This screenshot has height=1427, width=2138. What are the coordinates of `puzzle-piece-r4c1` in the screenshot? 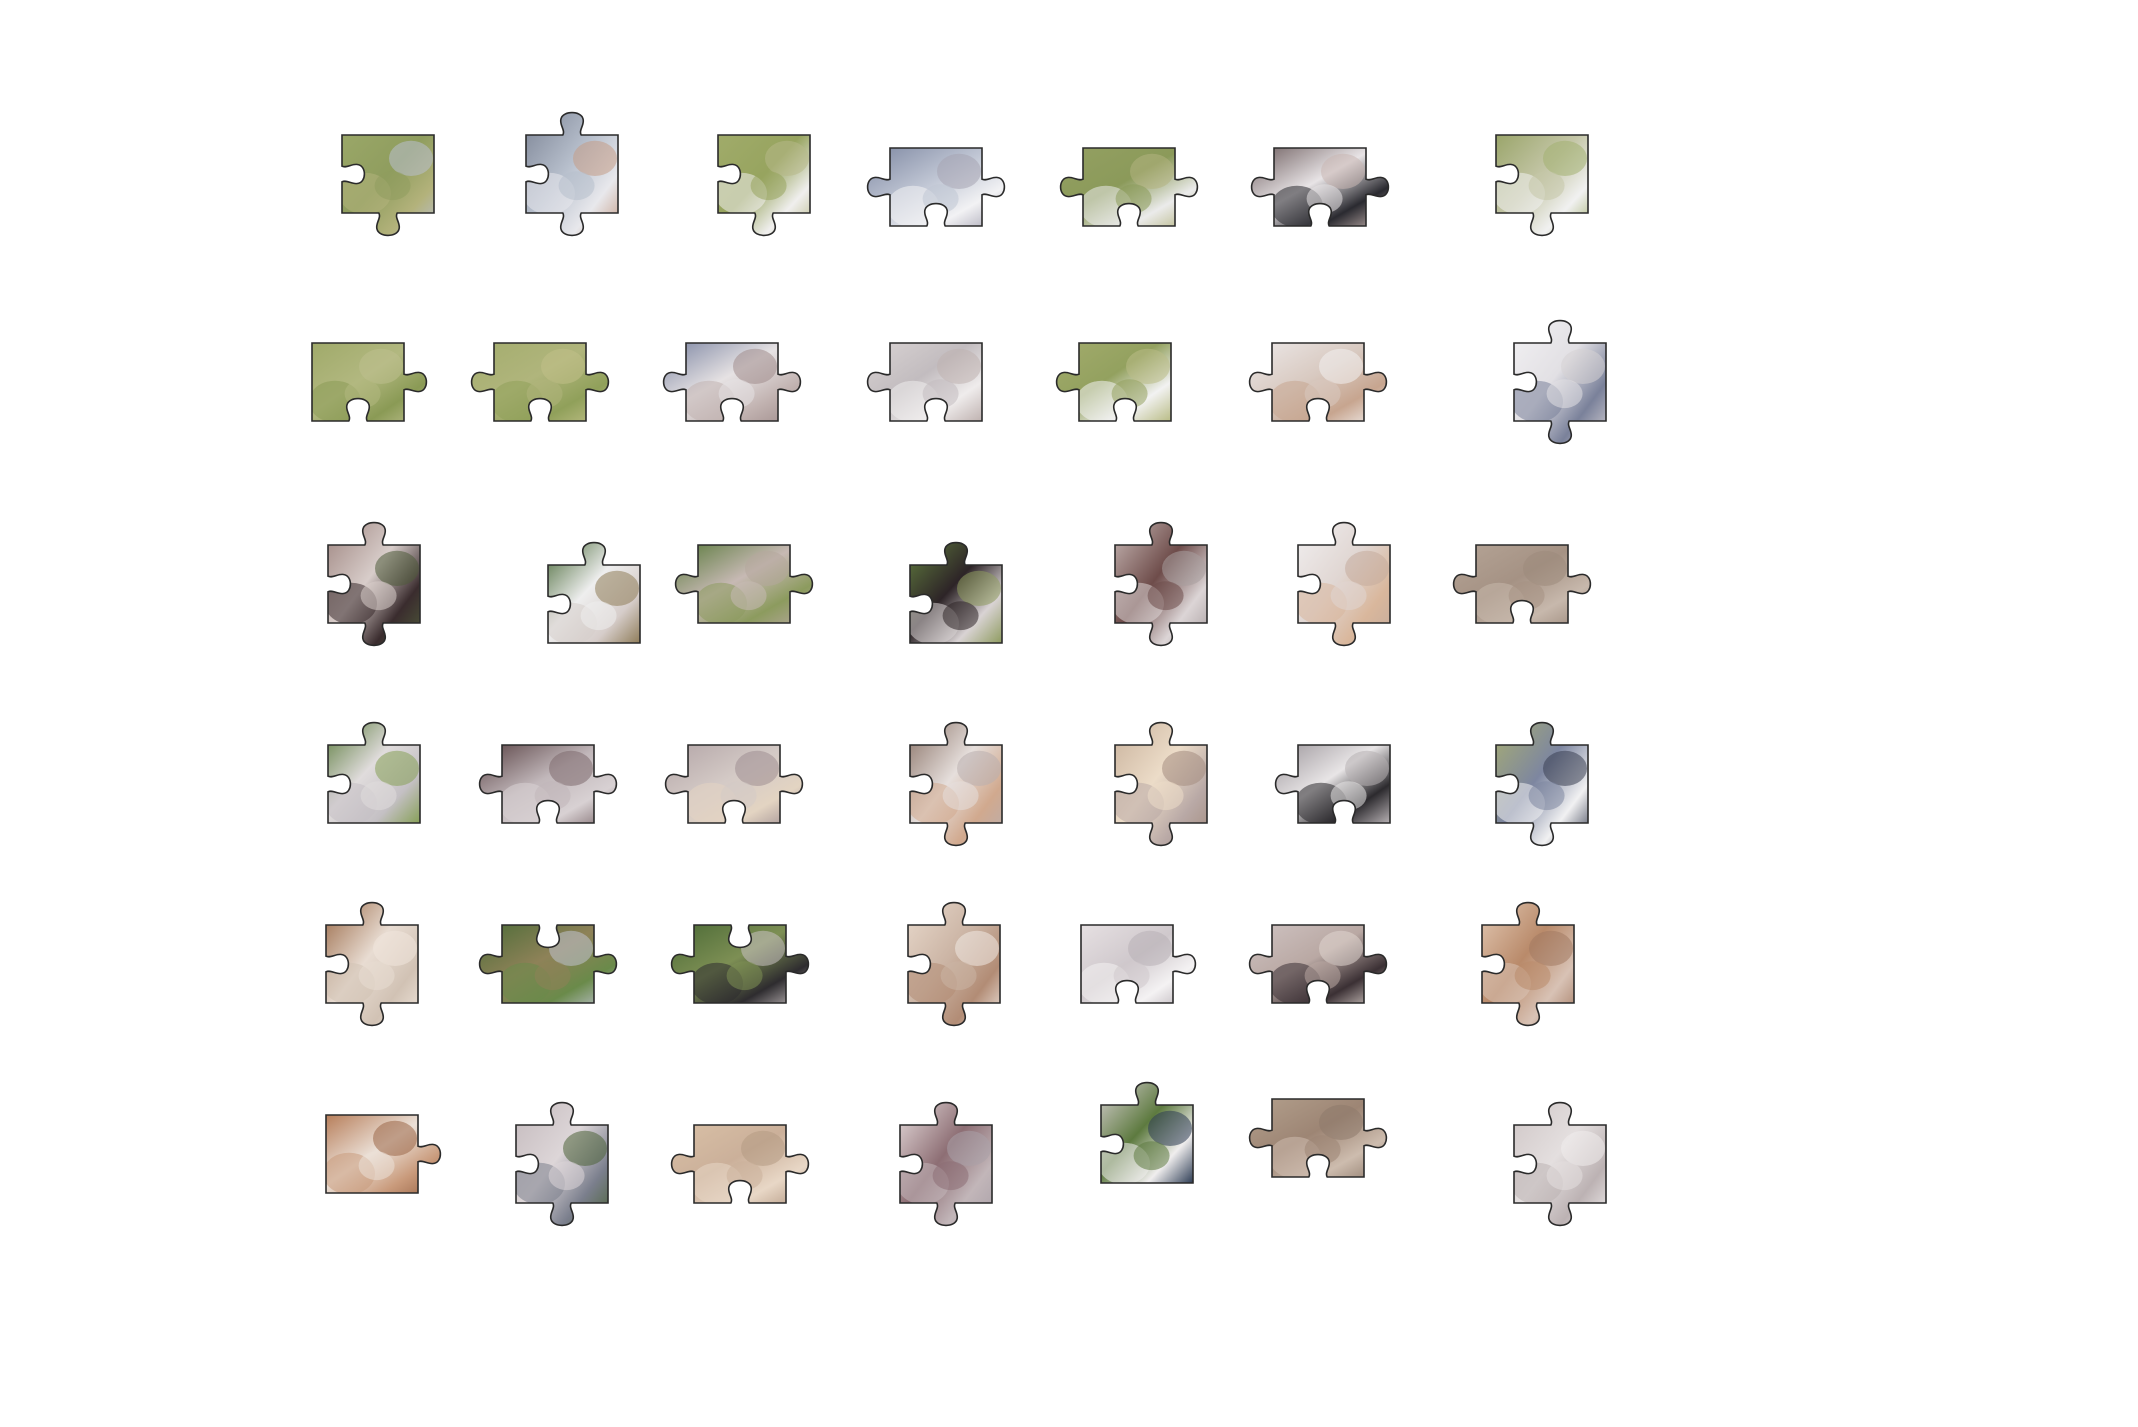 It's located at (373, 773).